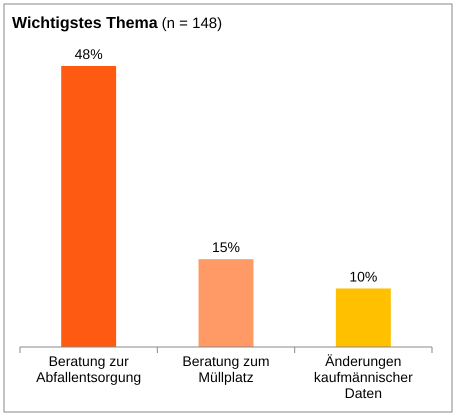 The width and height of the screenshot is (457, 418). What do you see at coordinates (85, 23) in the screenshot?
I see `chart-title: Wichtigstes Thema` at bounding box center [85, 23].